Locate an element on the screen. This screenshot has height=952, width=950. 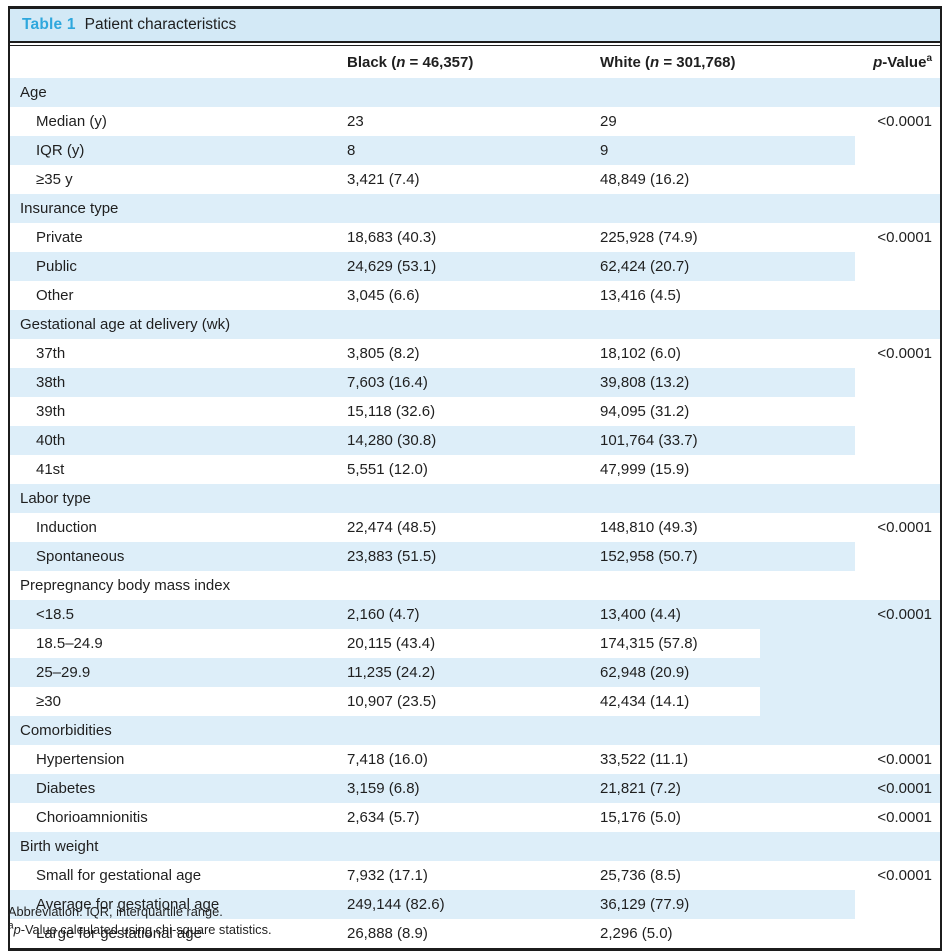
row-label: Average for gestational age is located at coordinates (128, 904).